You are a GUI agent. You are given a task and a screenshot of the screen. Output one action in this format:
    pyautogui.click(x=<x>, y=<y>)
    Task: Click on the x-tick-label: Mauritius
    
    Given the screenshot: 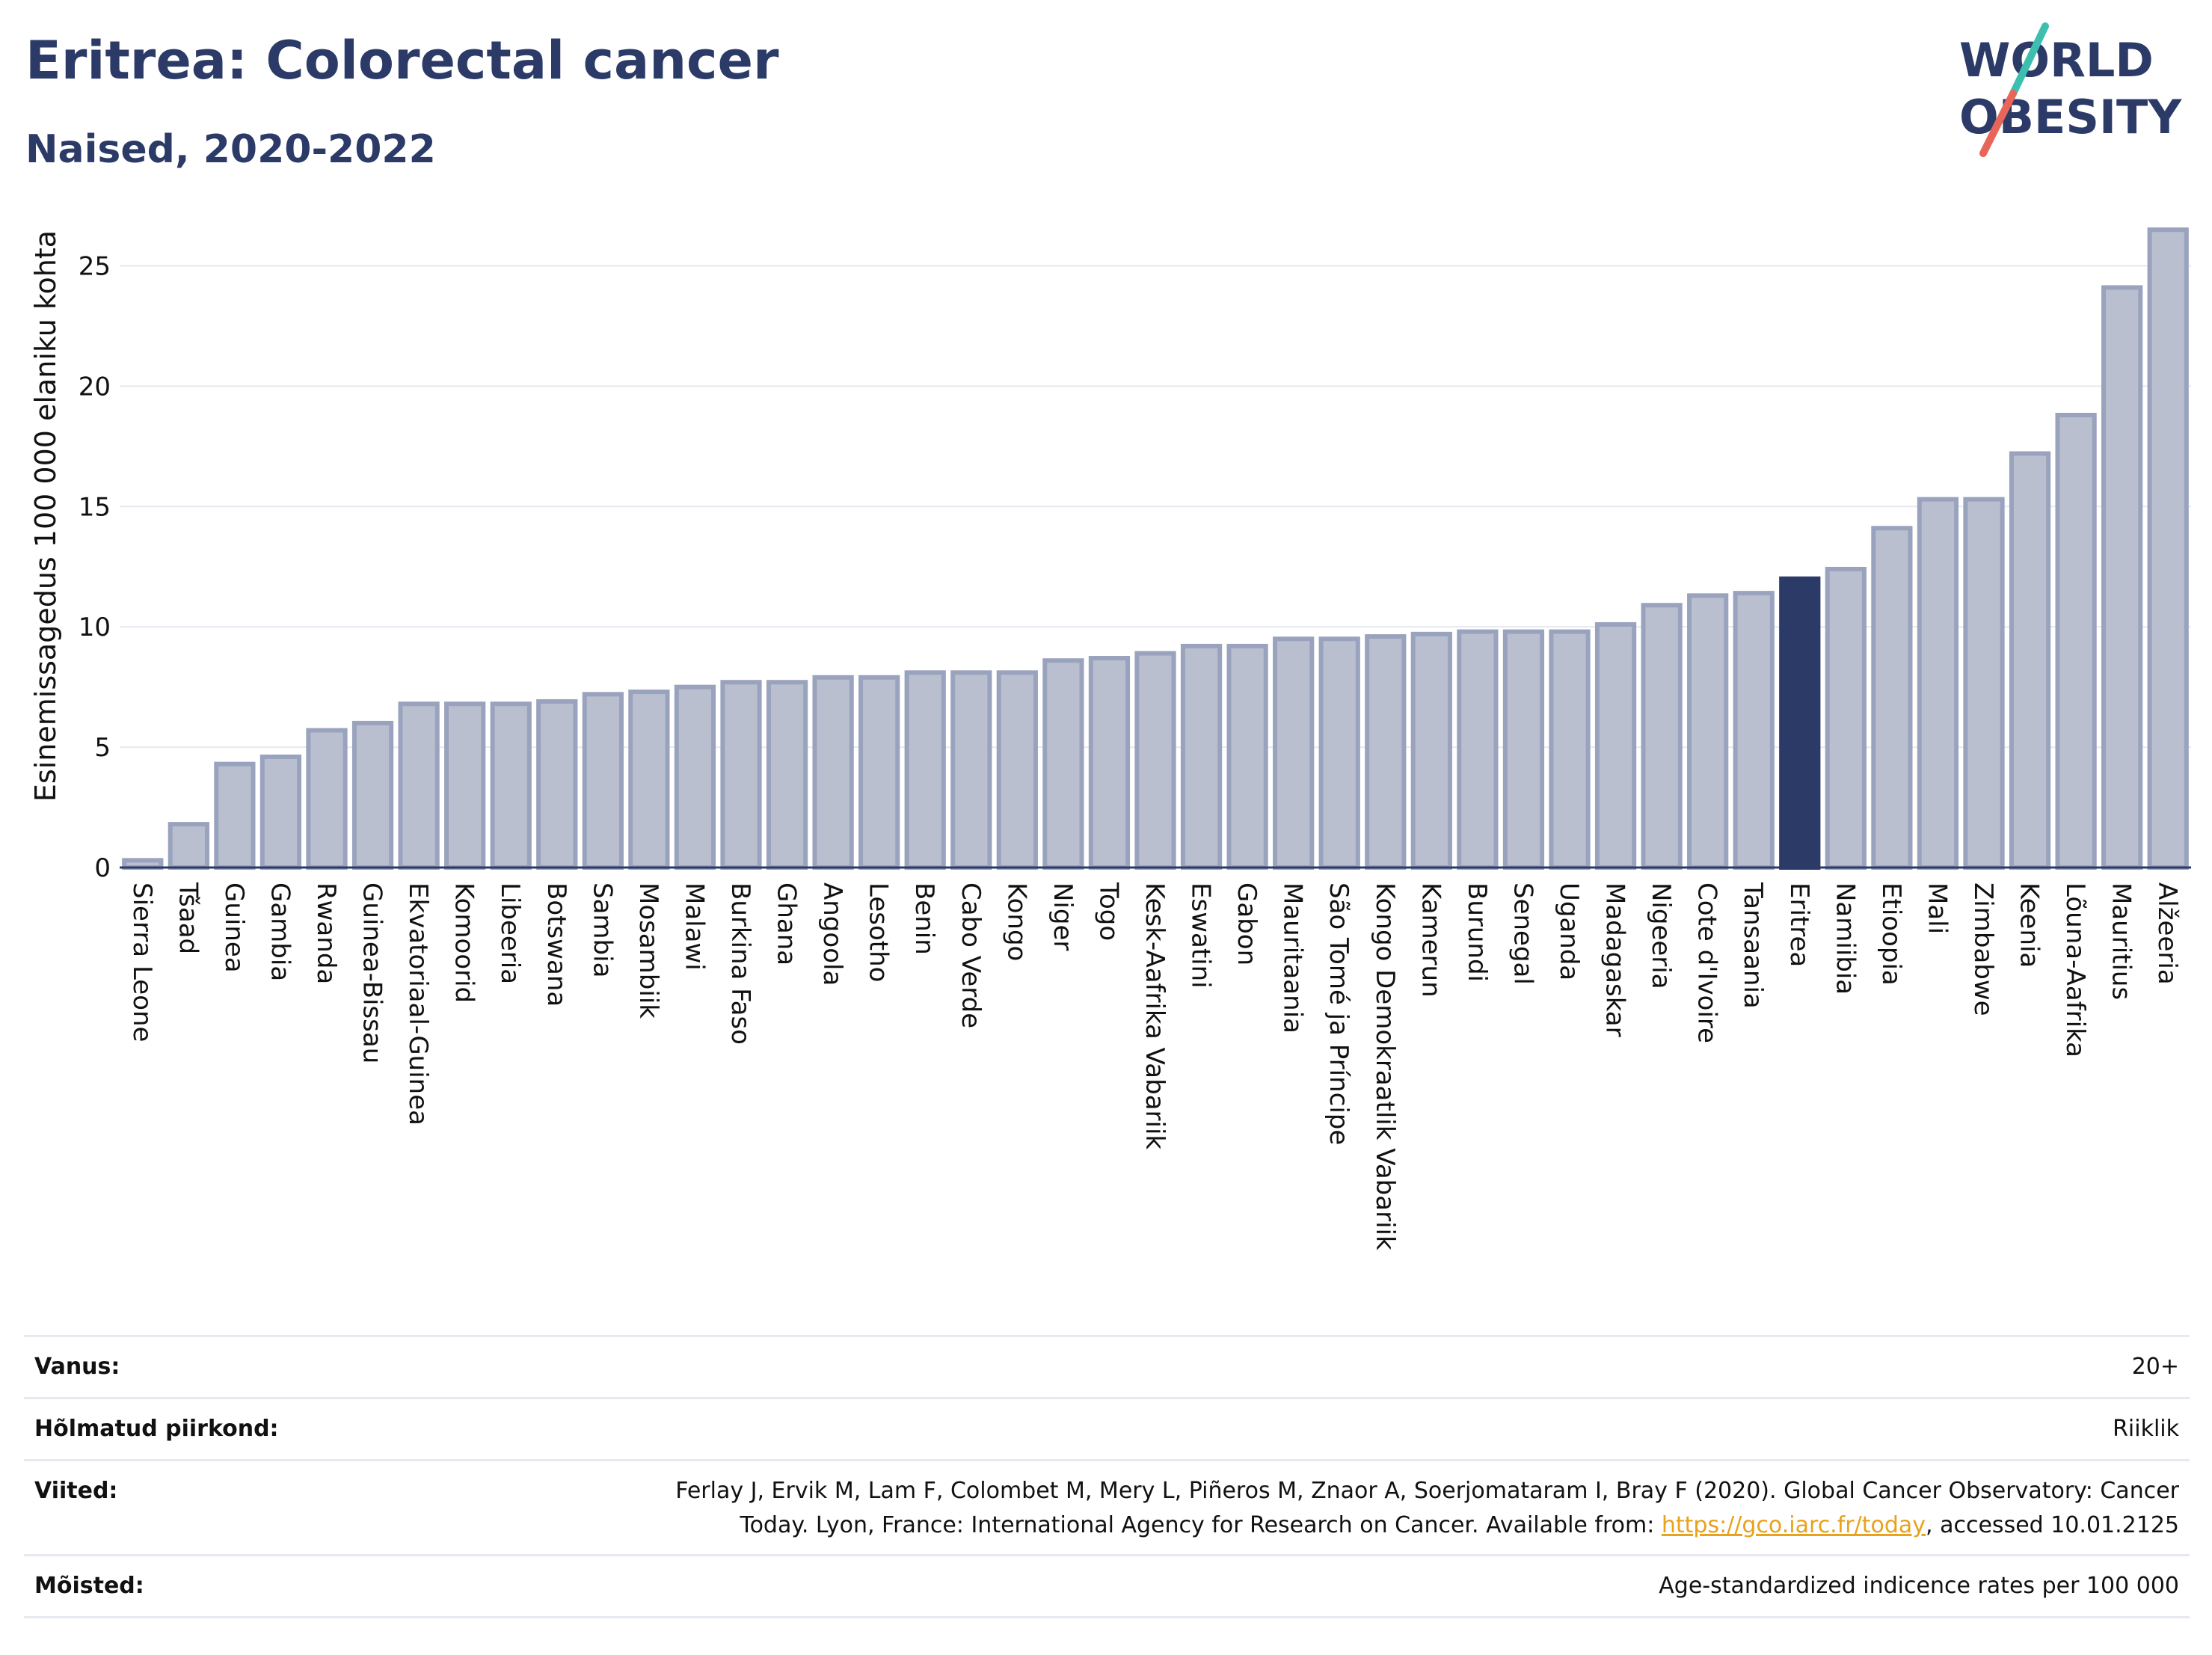 What is the action you would take?
    pyautogui.click(x=2121, y=941)
    